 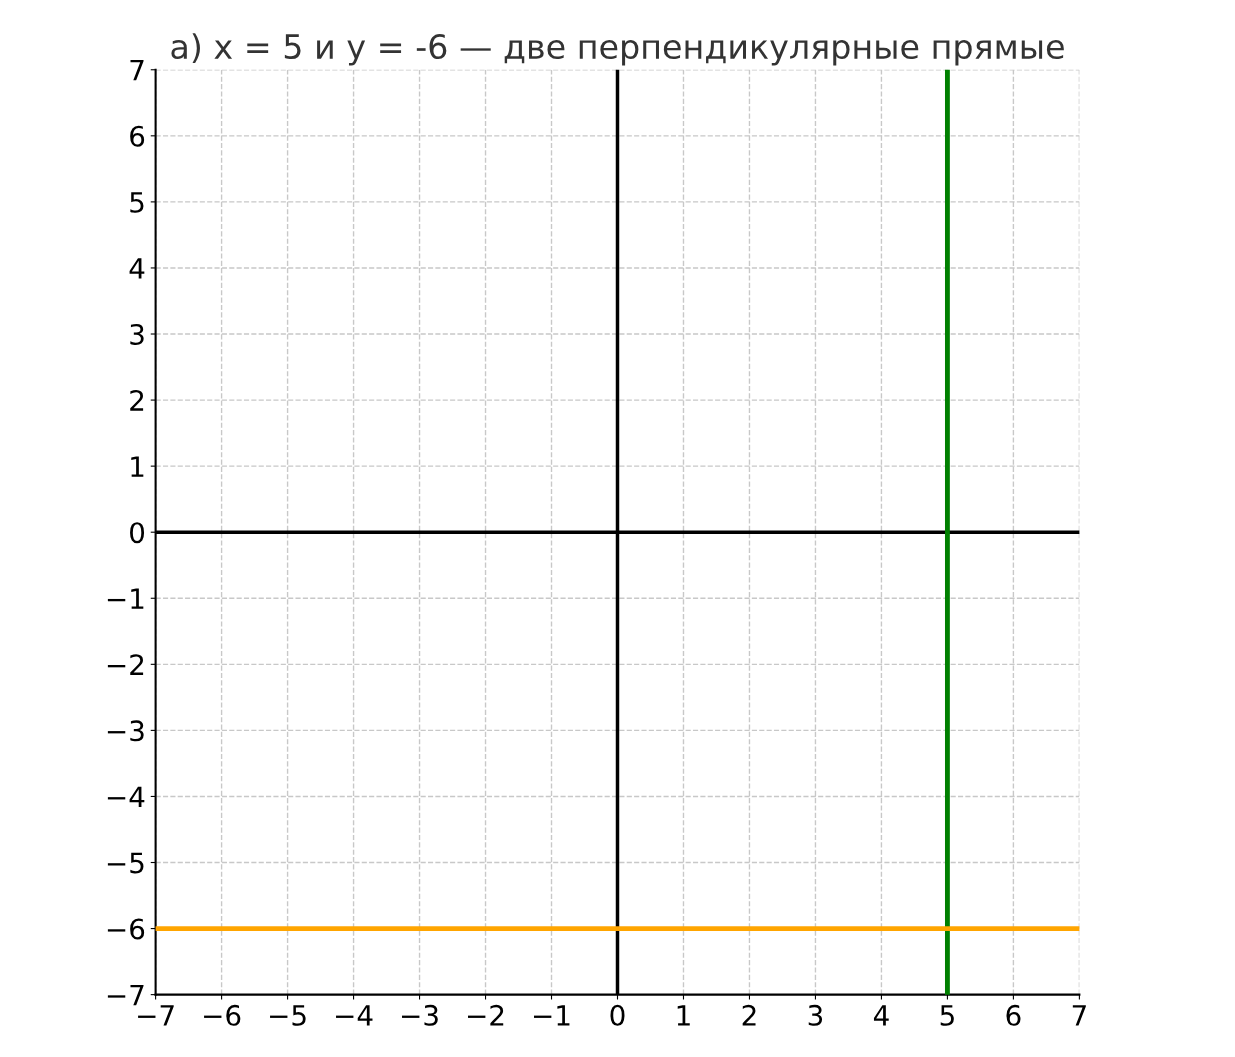 What do you see at coordinates (137, 400) in the screenshot?
I see `y-tick-label: 2` at bounding box center [137, 400].